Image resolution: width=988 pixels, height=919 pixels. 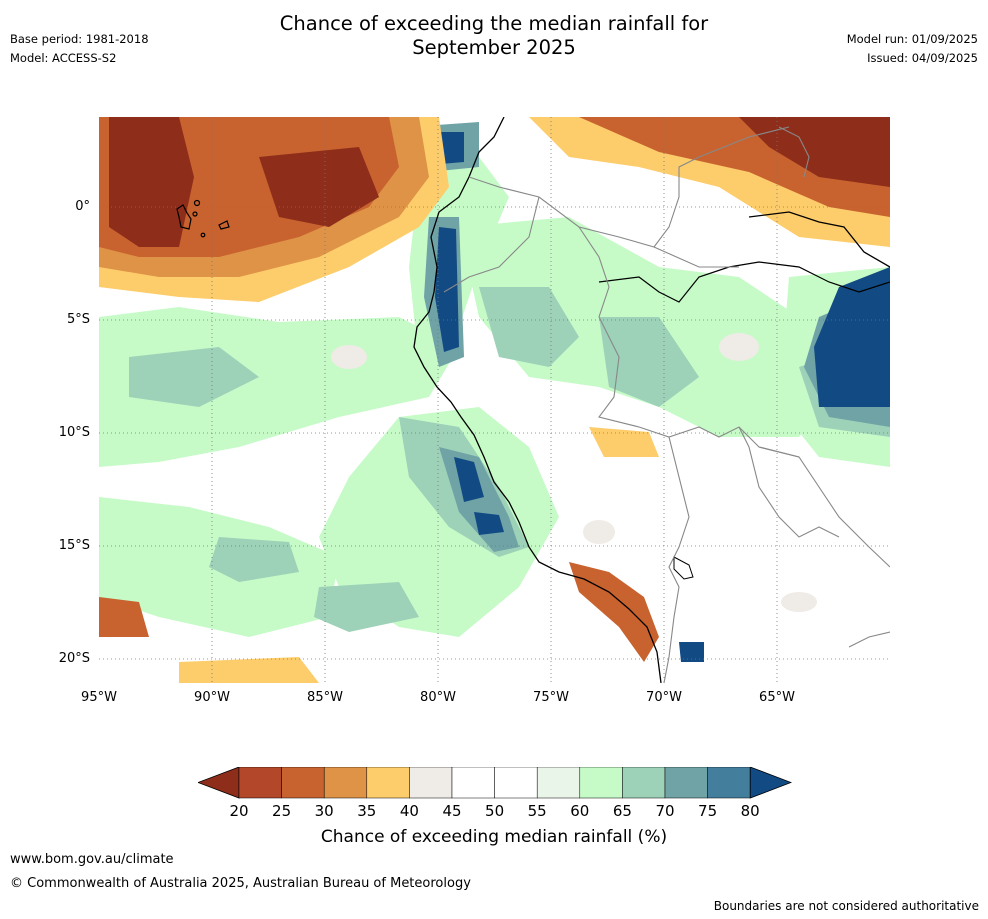 What do you see at coordinates (367, 811) in the screenshot?
I see `colorbar-label-35: 35` at bounding box center [367, 811].